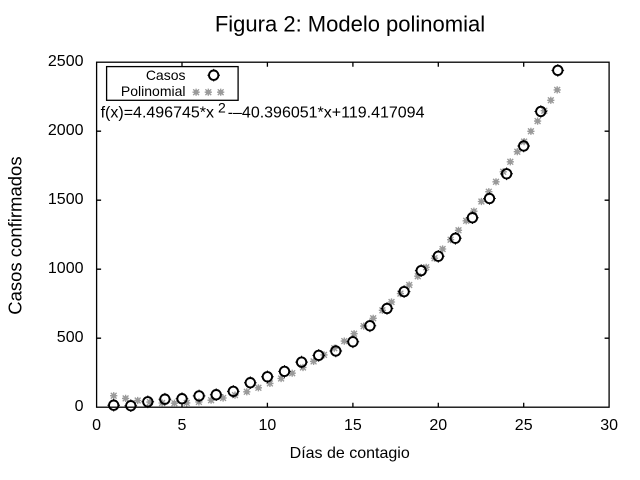  What do you see at coordinates (166, 75) in the screenshot?
I see `svg-text: Casos` at bounding box center [166, 75].